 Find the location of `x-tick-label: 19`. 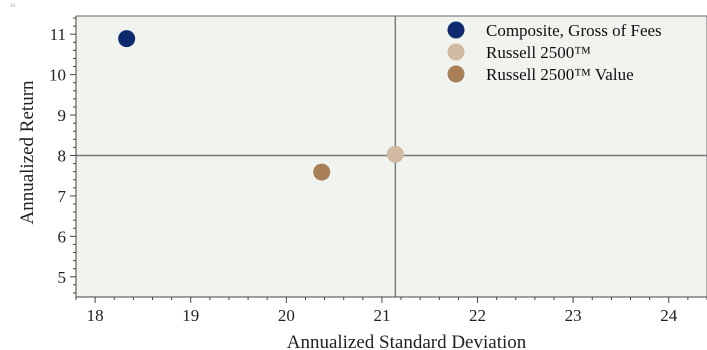

x-tick-label: 19 is located at coordinates (190, 315).